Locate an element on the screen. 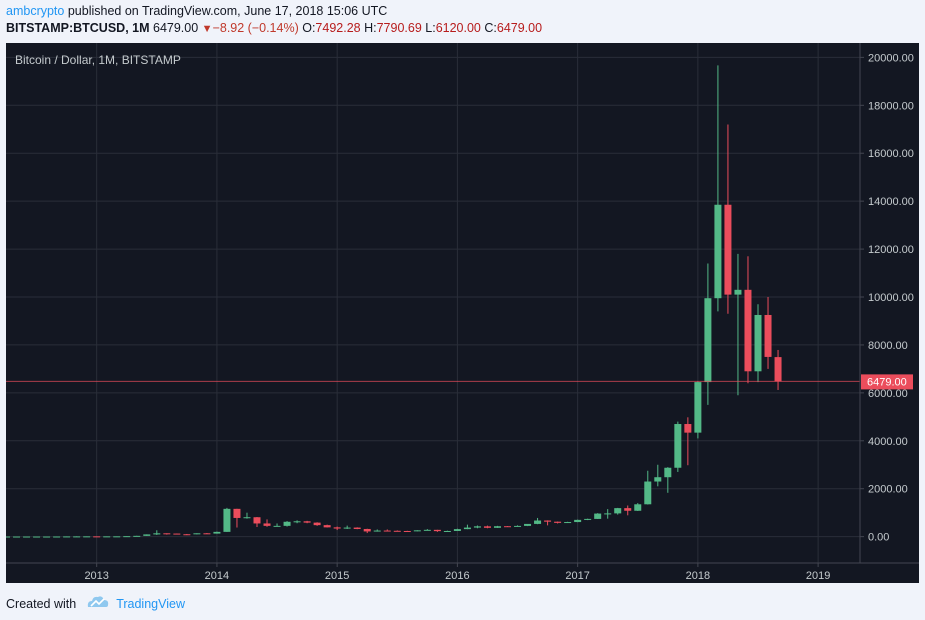  x-tick-label: 2015 is located at coordinates (337, 576).